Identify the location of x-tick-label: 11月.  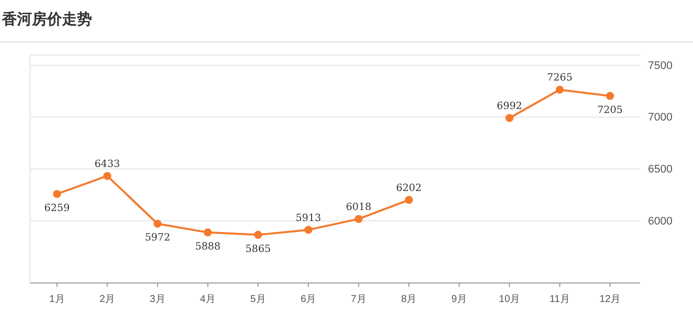
(560, 299).